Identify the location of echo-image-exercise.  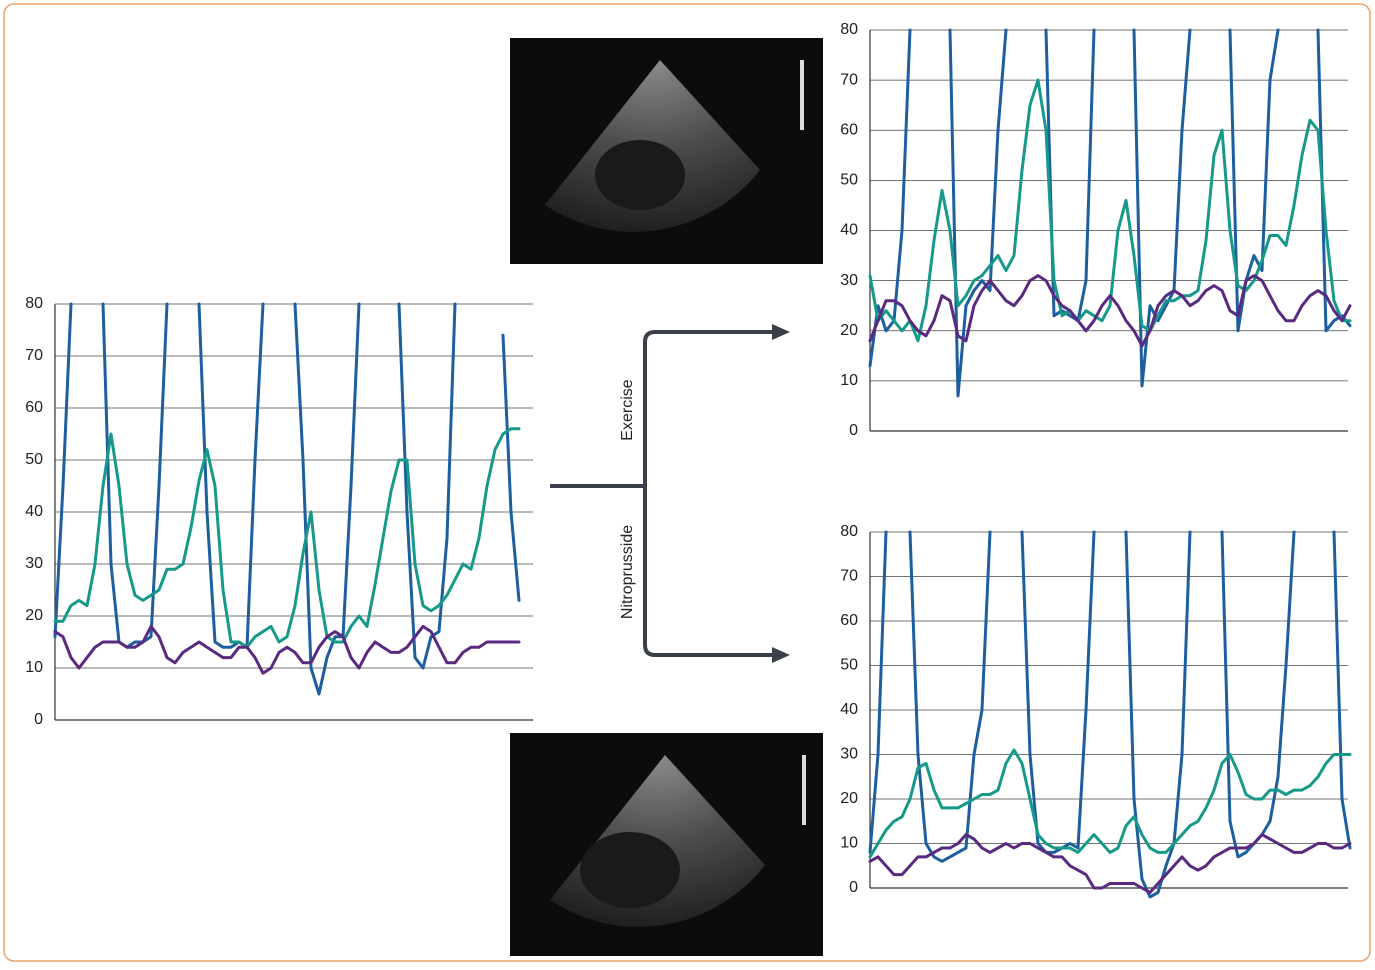
(666, 151).